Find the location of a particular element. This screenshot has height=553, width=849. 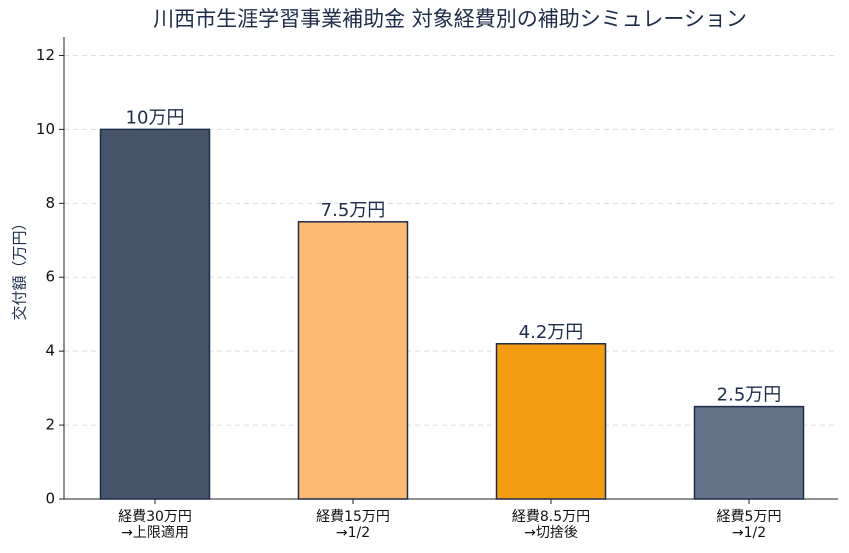

y-tick-label: 2 is located at coordinates (50, 425).